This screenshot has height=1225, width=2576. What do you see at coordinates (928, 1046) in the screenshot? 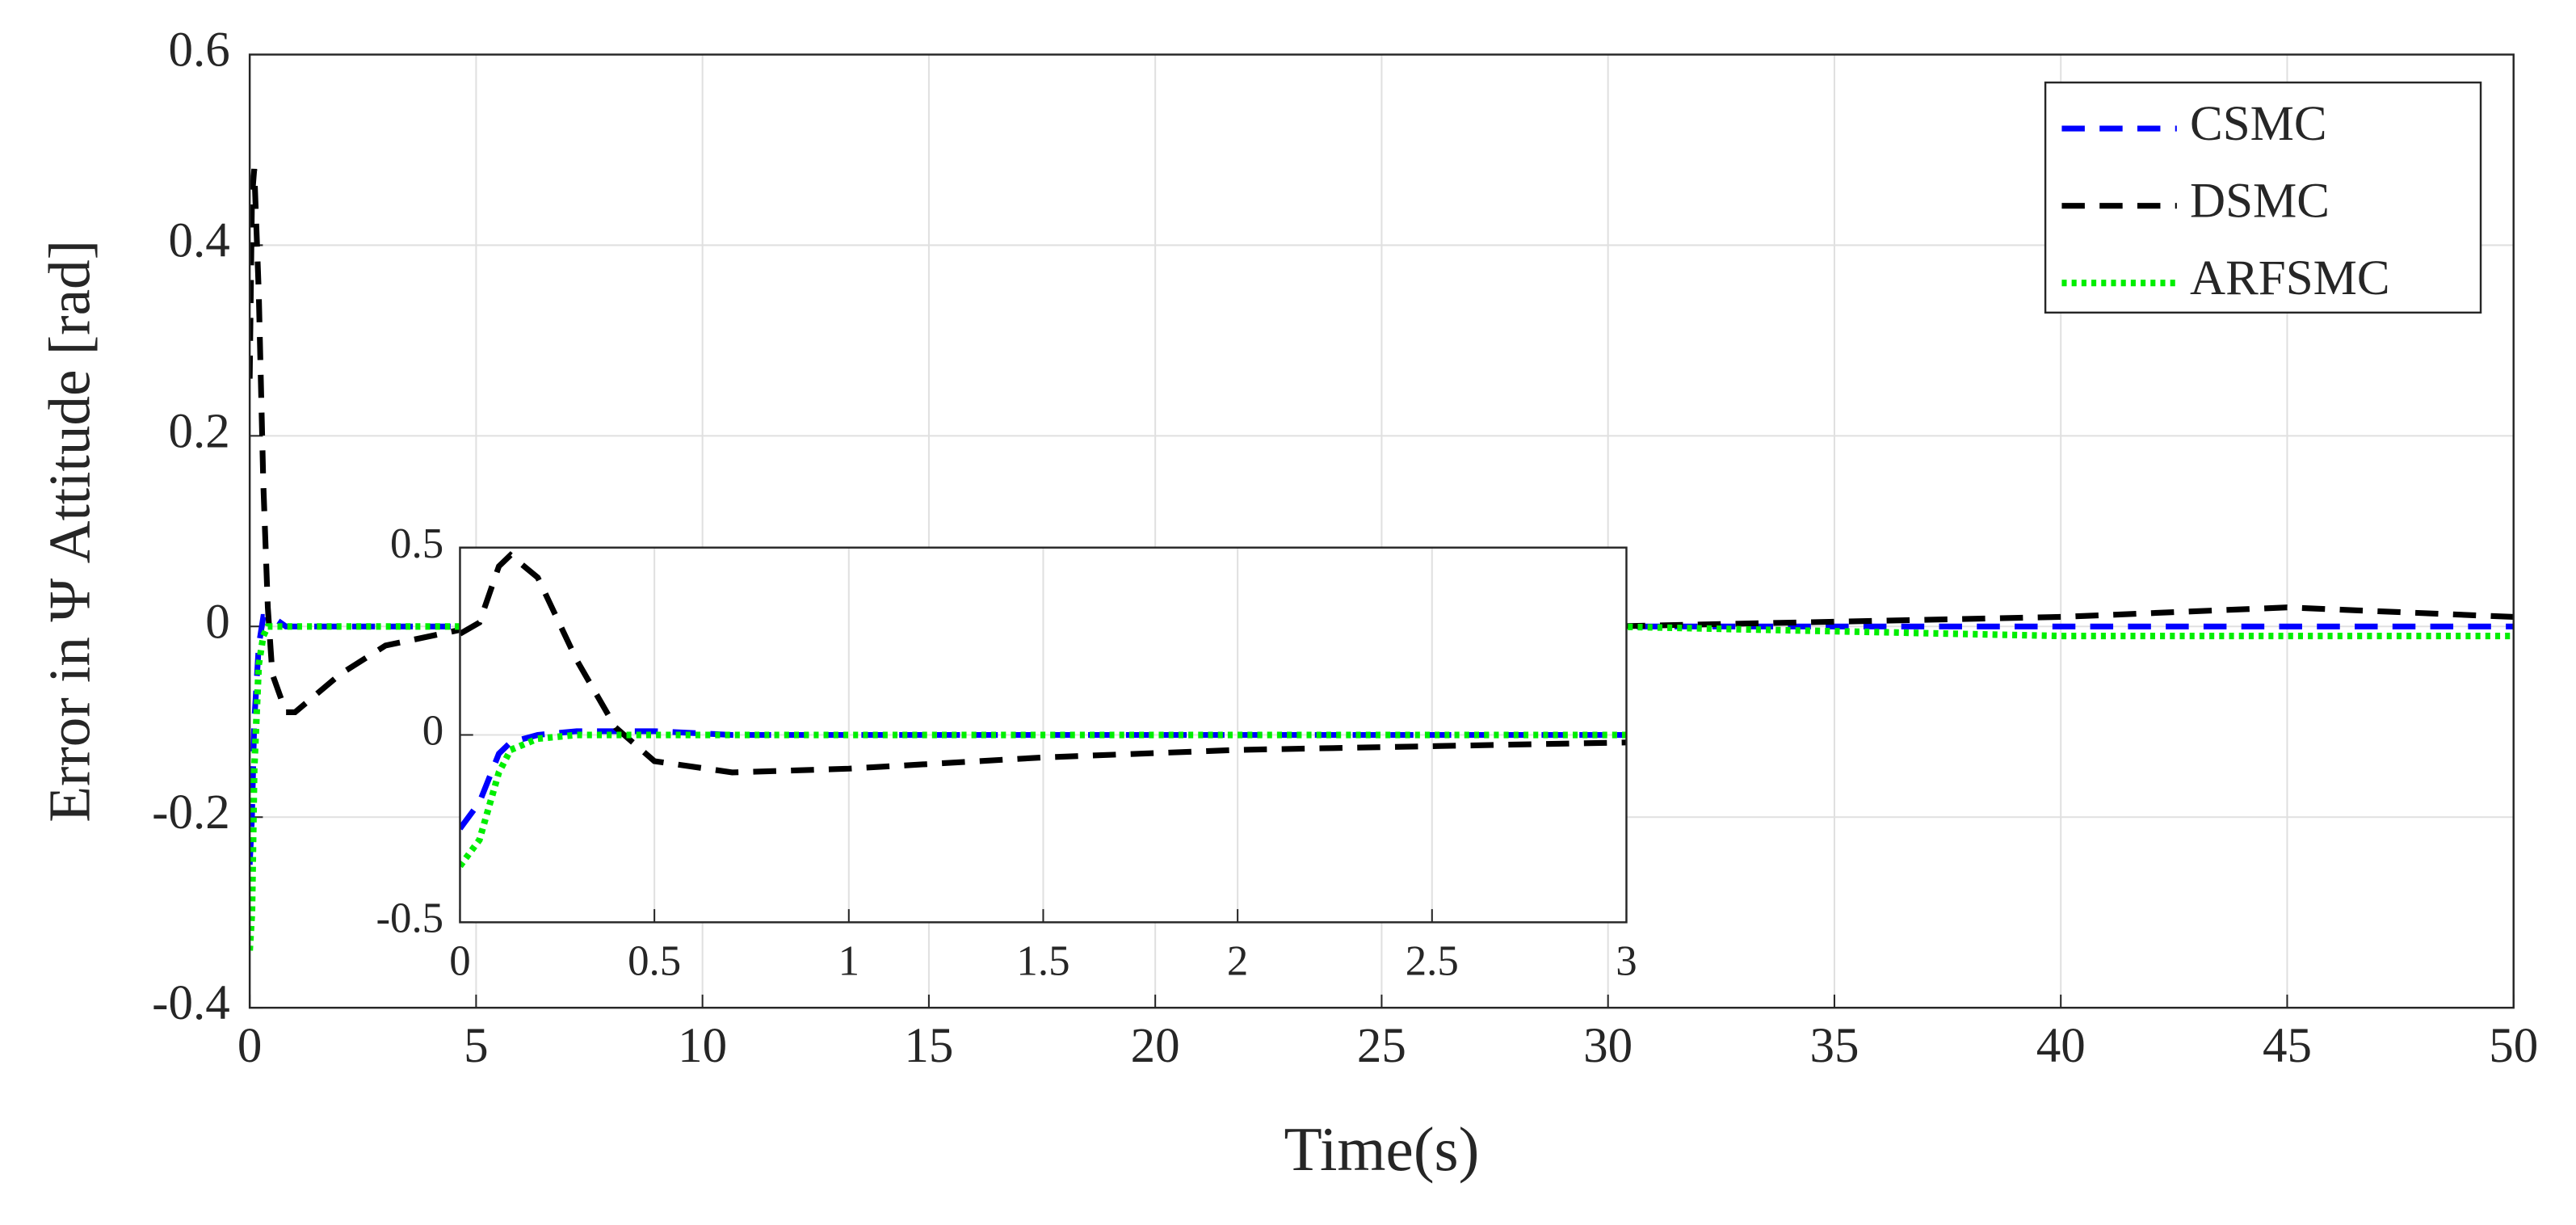
I see `x-tick-label: 15` at bounding box center [928, 1046].